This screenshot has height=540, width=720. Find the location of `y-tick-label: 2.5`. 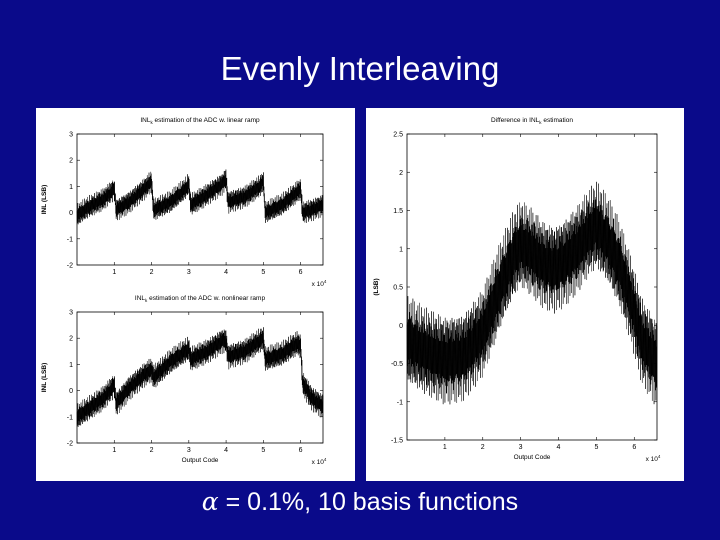

y-tick-label: 2.5 is located at coordinates (398, 135).